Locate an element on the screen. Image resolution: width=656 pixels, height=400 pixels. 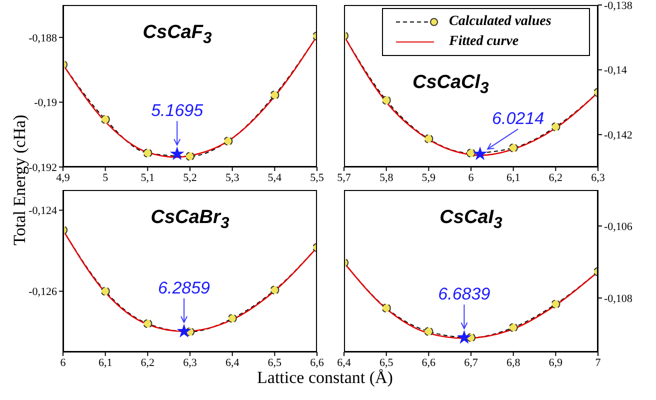
x-tick-label: 6,7 is located at coordinates (471, 362).